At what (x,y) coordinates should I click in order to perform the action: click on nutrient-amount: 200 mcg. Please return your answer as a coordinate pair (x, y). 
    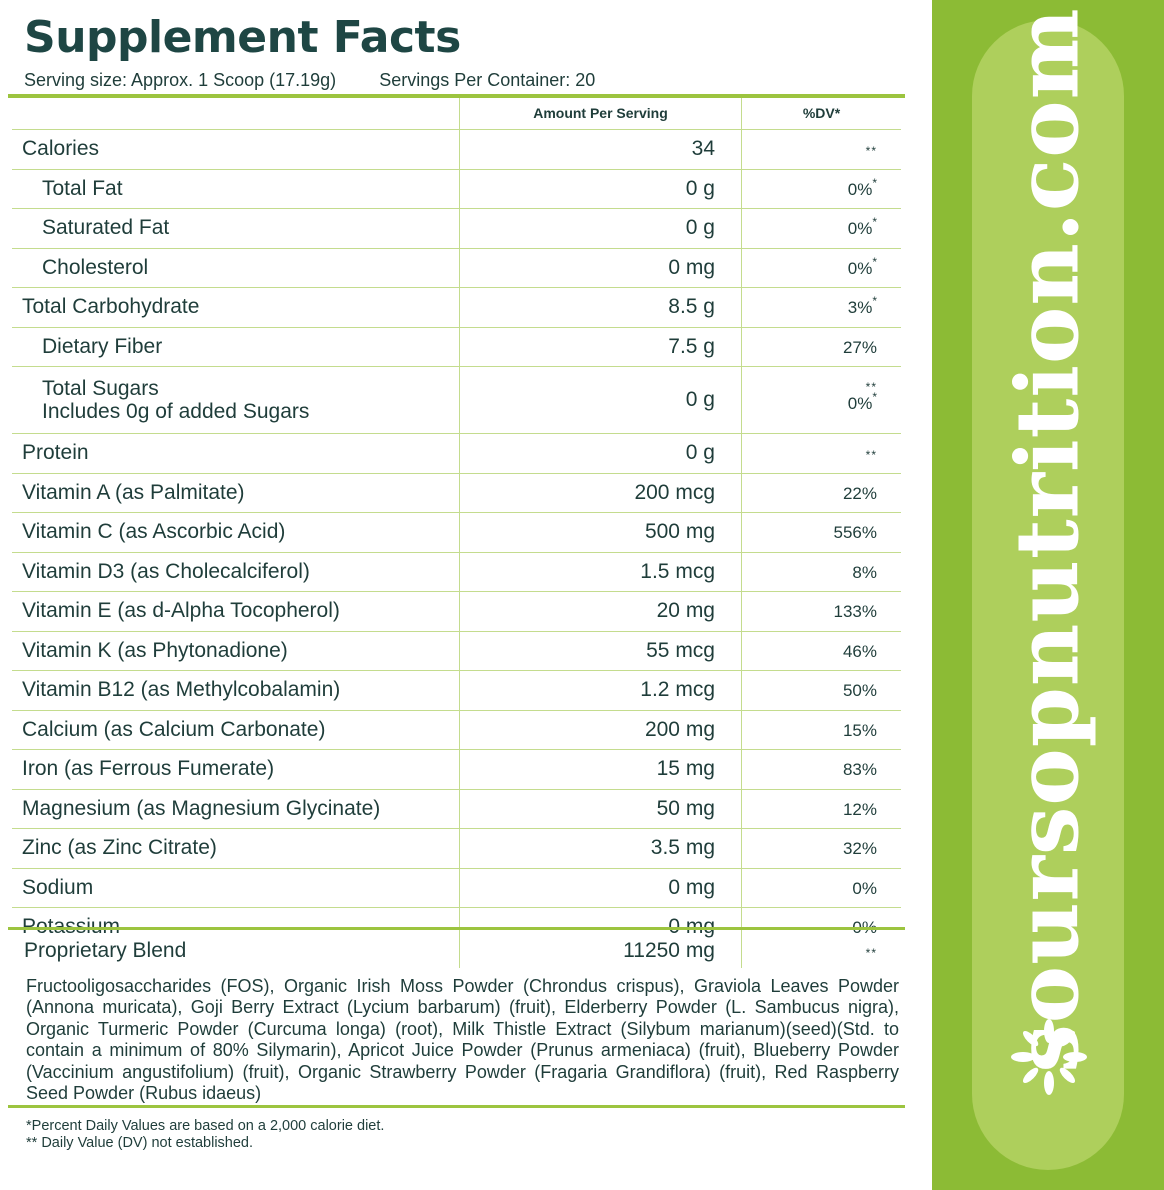
    Looking at the image, I should click on (601, 492).